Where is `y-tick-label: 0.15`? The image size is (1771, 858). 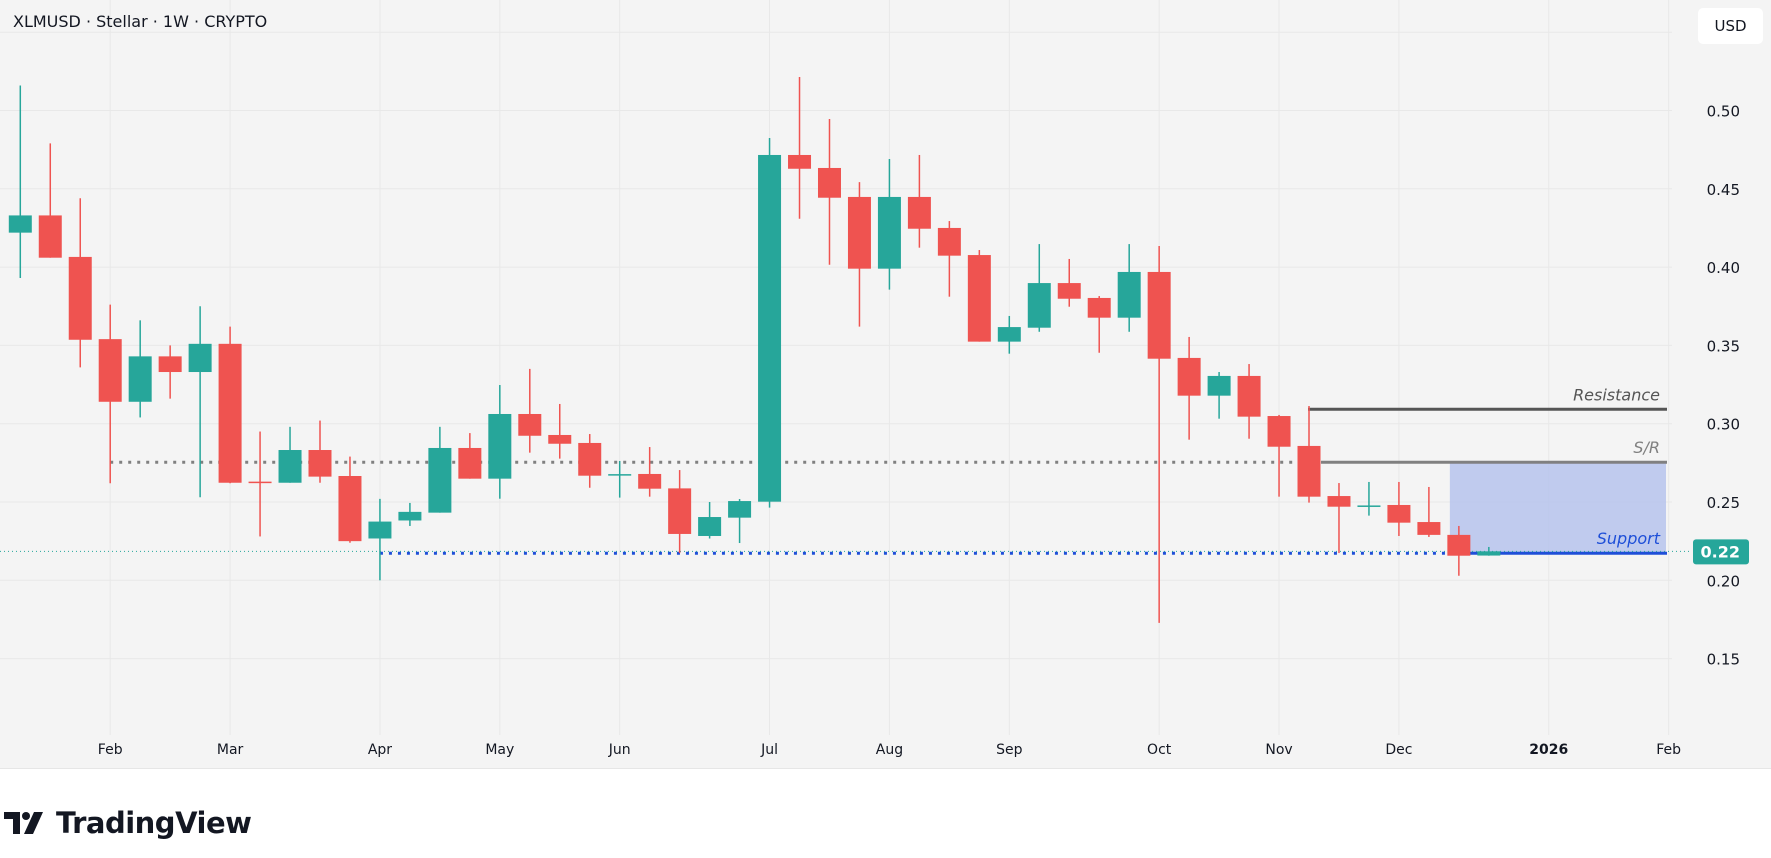 y-tick-label: 0.15 is located at coordinates (1723, 660).